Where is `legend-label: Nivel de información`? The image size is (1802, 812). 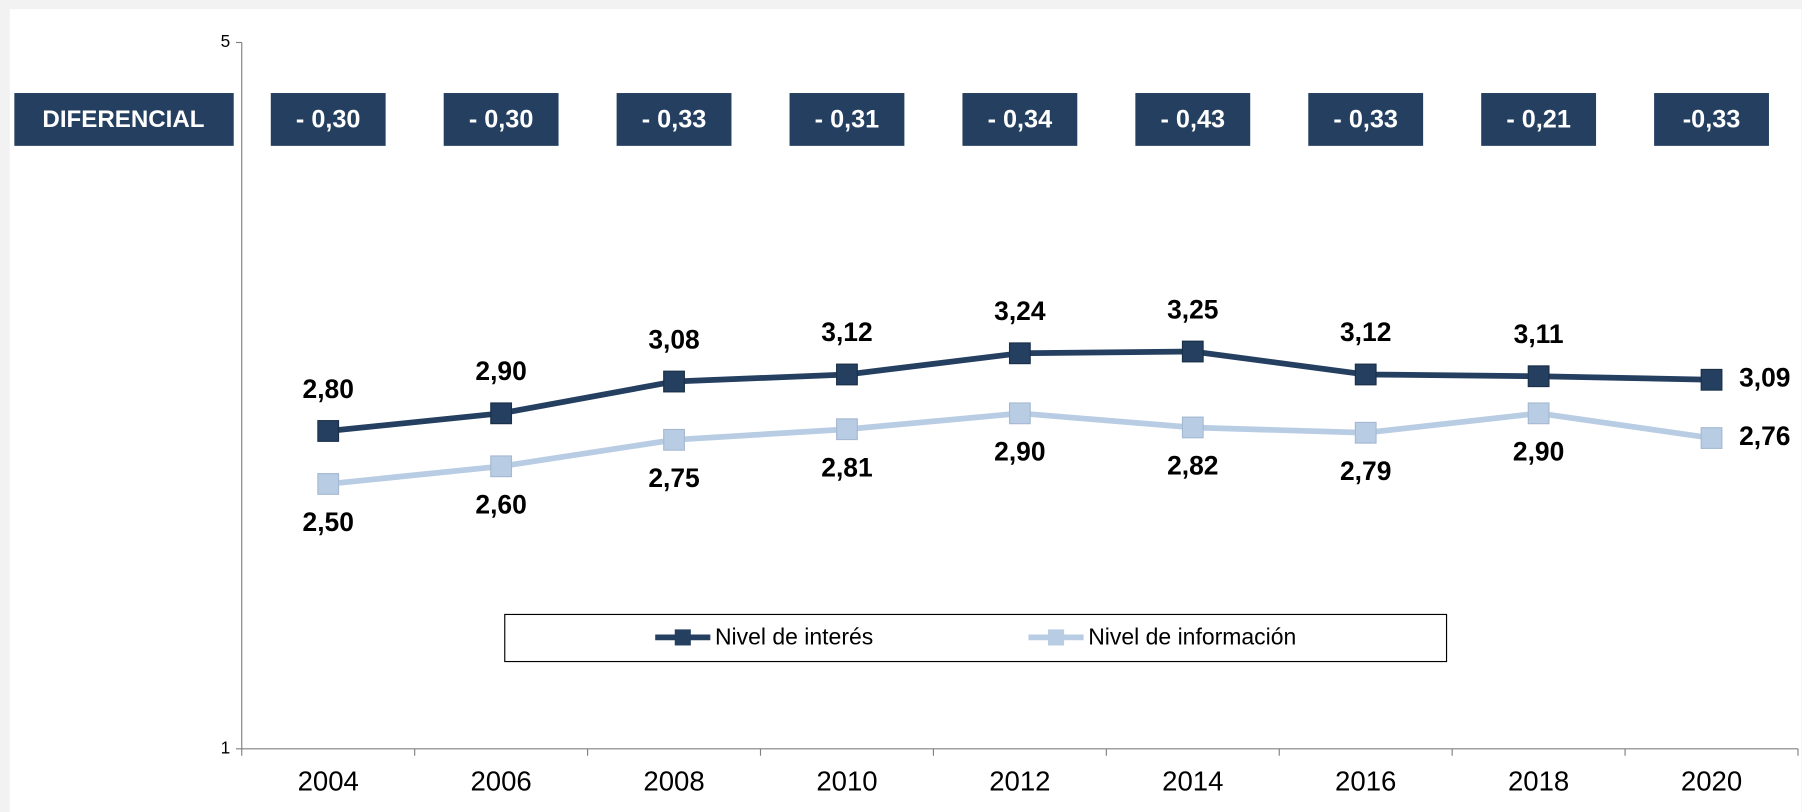 legend-label: Nivel de información is located at coordinates (1192, 637).